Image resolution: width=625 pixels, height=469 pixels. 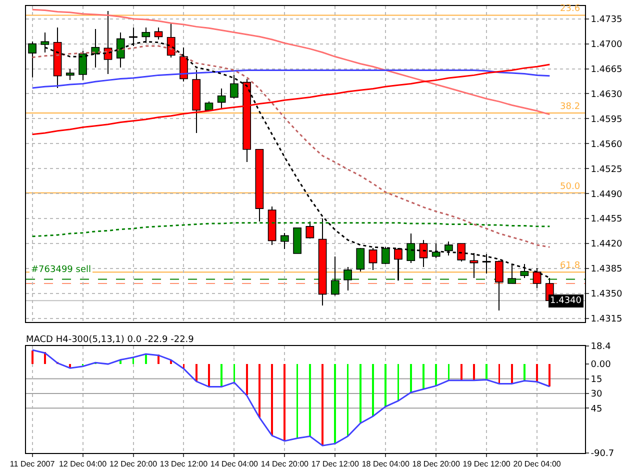 What do you see at coordinates (606, 245) in the screenshot?
I see `y-tick-label: 1.4420` at bounding box center [606, 245].